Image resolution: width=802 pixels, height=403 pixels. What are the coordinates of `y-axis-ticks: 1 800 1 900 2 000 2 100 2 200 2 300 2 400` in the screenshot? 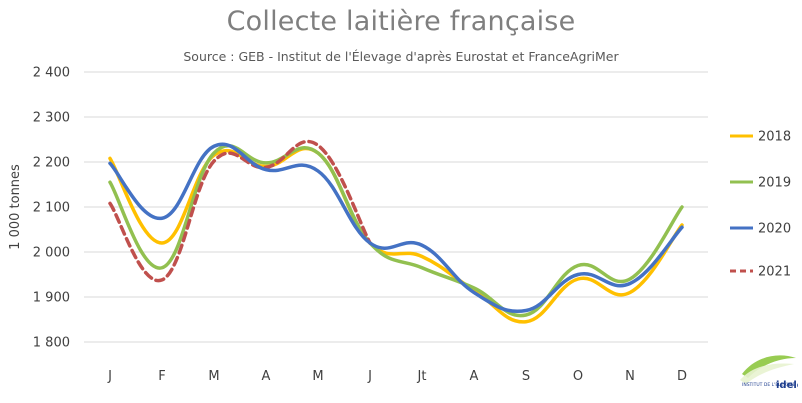 It's located at (51, 208).